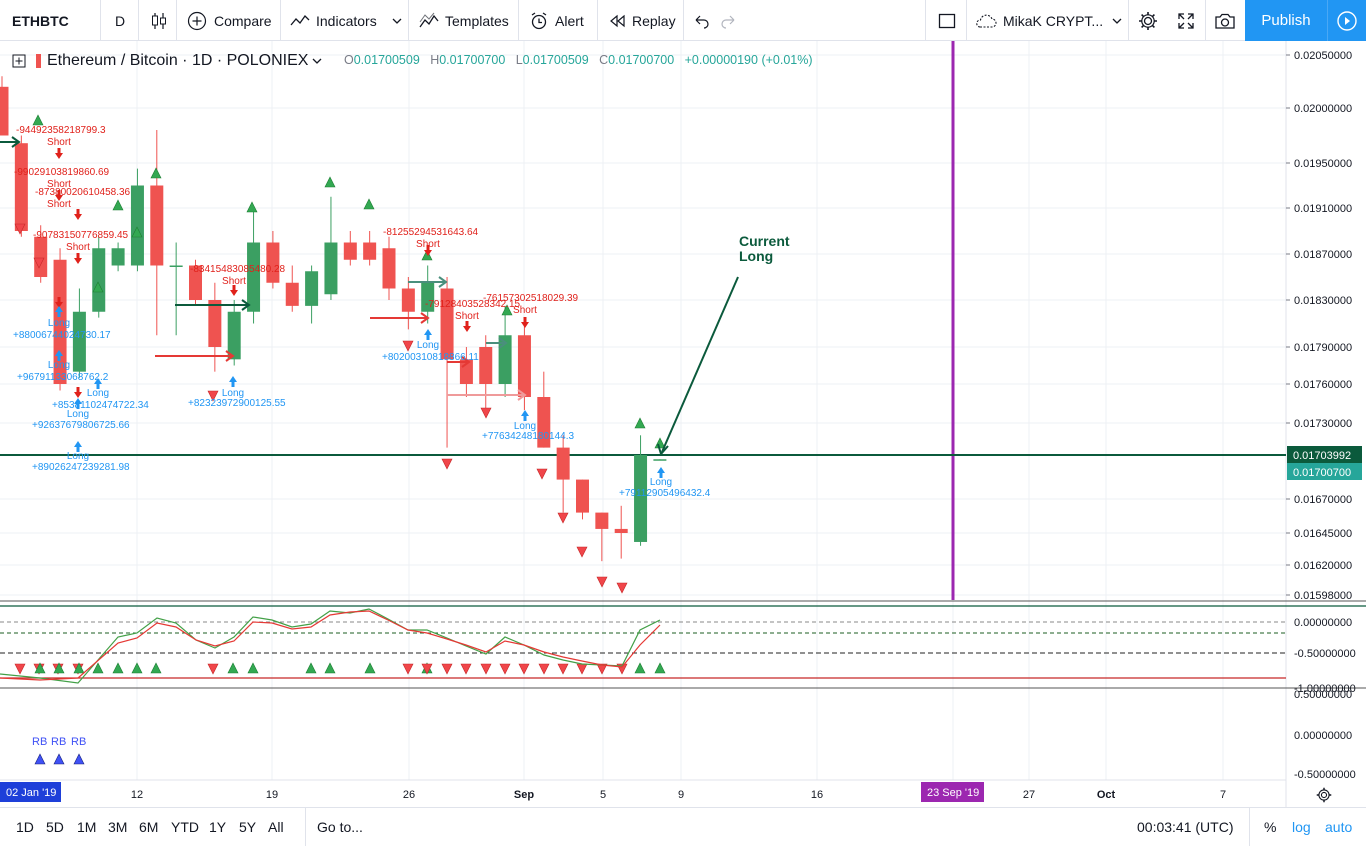 This screenshot has width=1366, height=846. I want to click on undo-button, so click(701, 20).